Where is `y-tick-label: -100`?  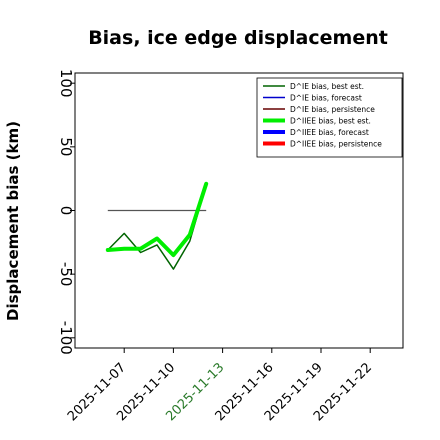
y-tick-label: -100 is located at coordinates (66, 338).